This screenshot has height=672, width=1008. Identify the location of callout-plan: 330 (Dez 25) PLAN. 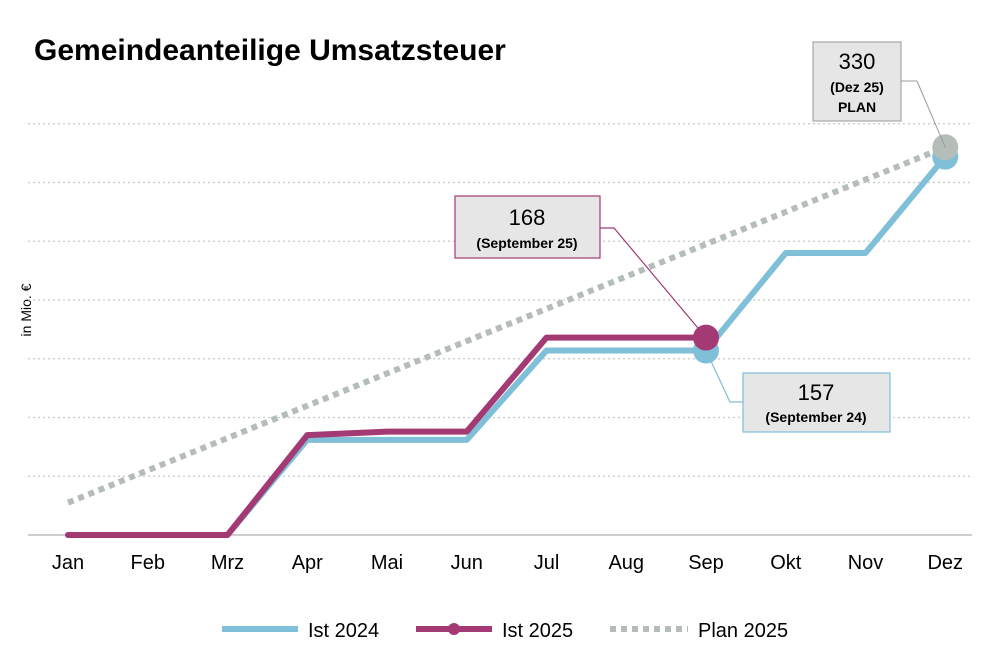
(879, 94).